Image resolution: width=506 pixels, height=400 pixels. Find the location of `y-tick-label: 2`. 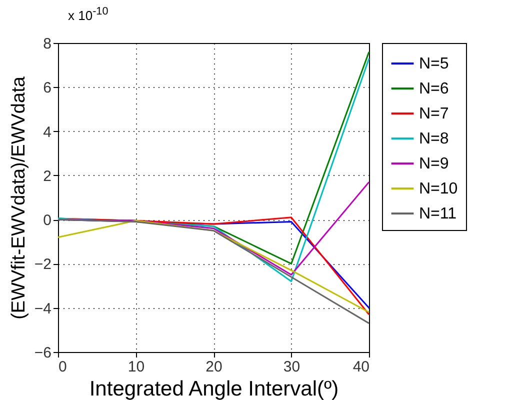

y-tick-label: 2 is located at coordinates (47, 176).